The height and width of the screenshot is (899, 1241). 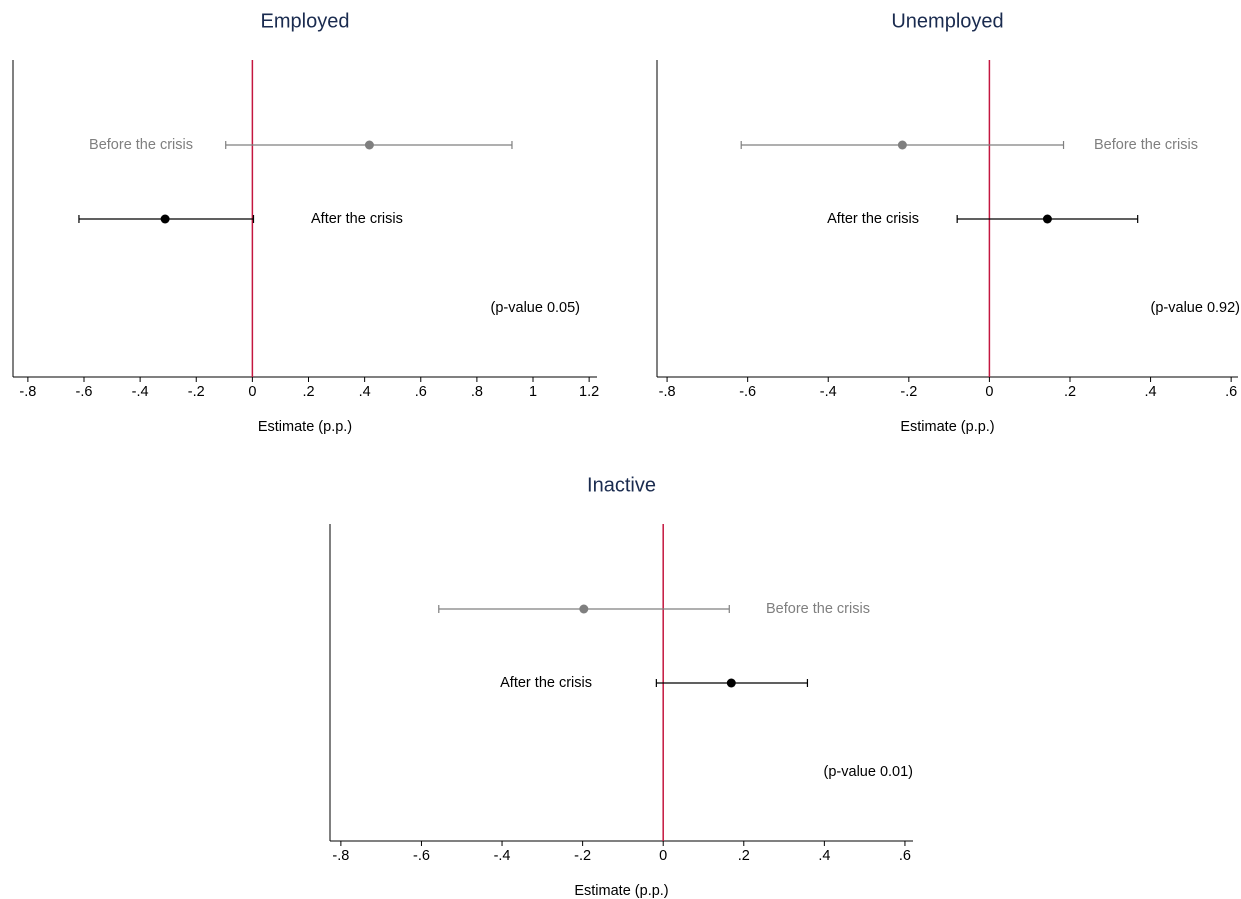 I want to click on panel-title: Unemployed, so click(x=947, y=21).